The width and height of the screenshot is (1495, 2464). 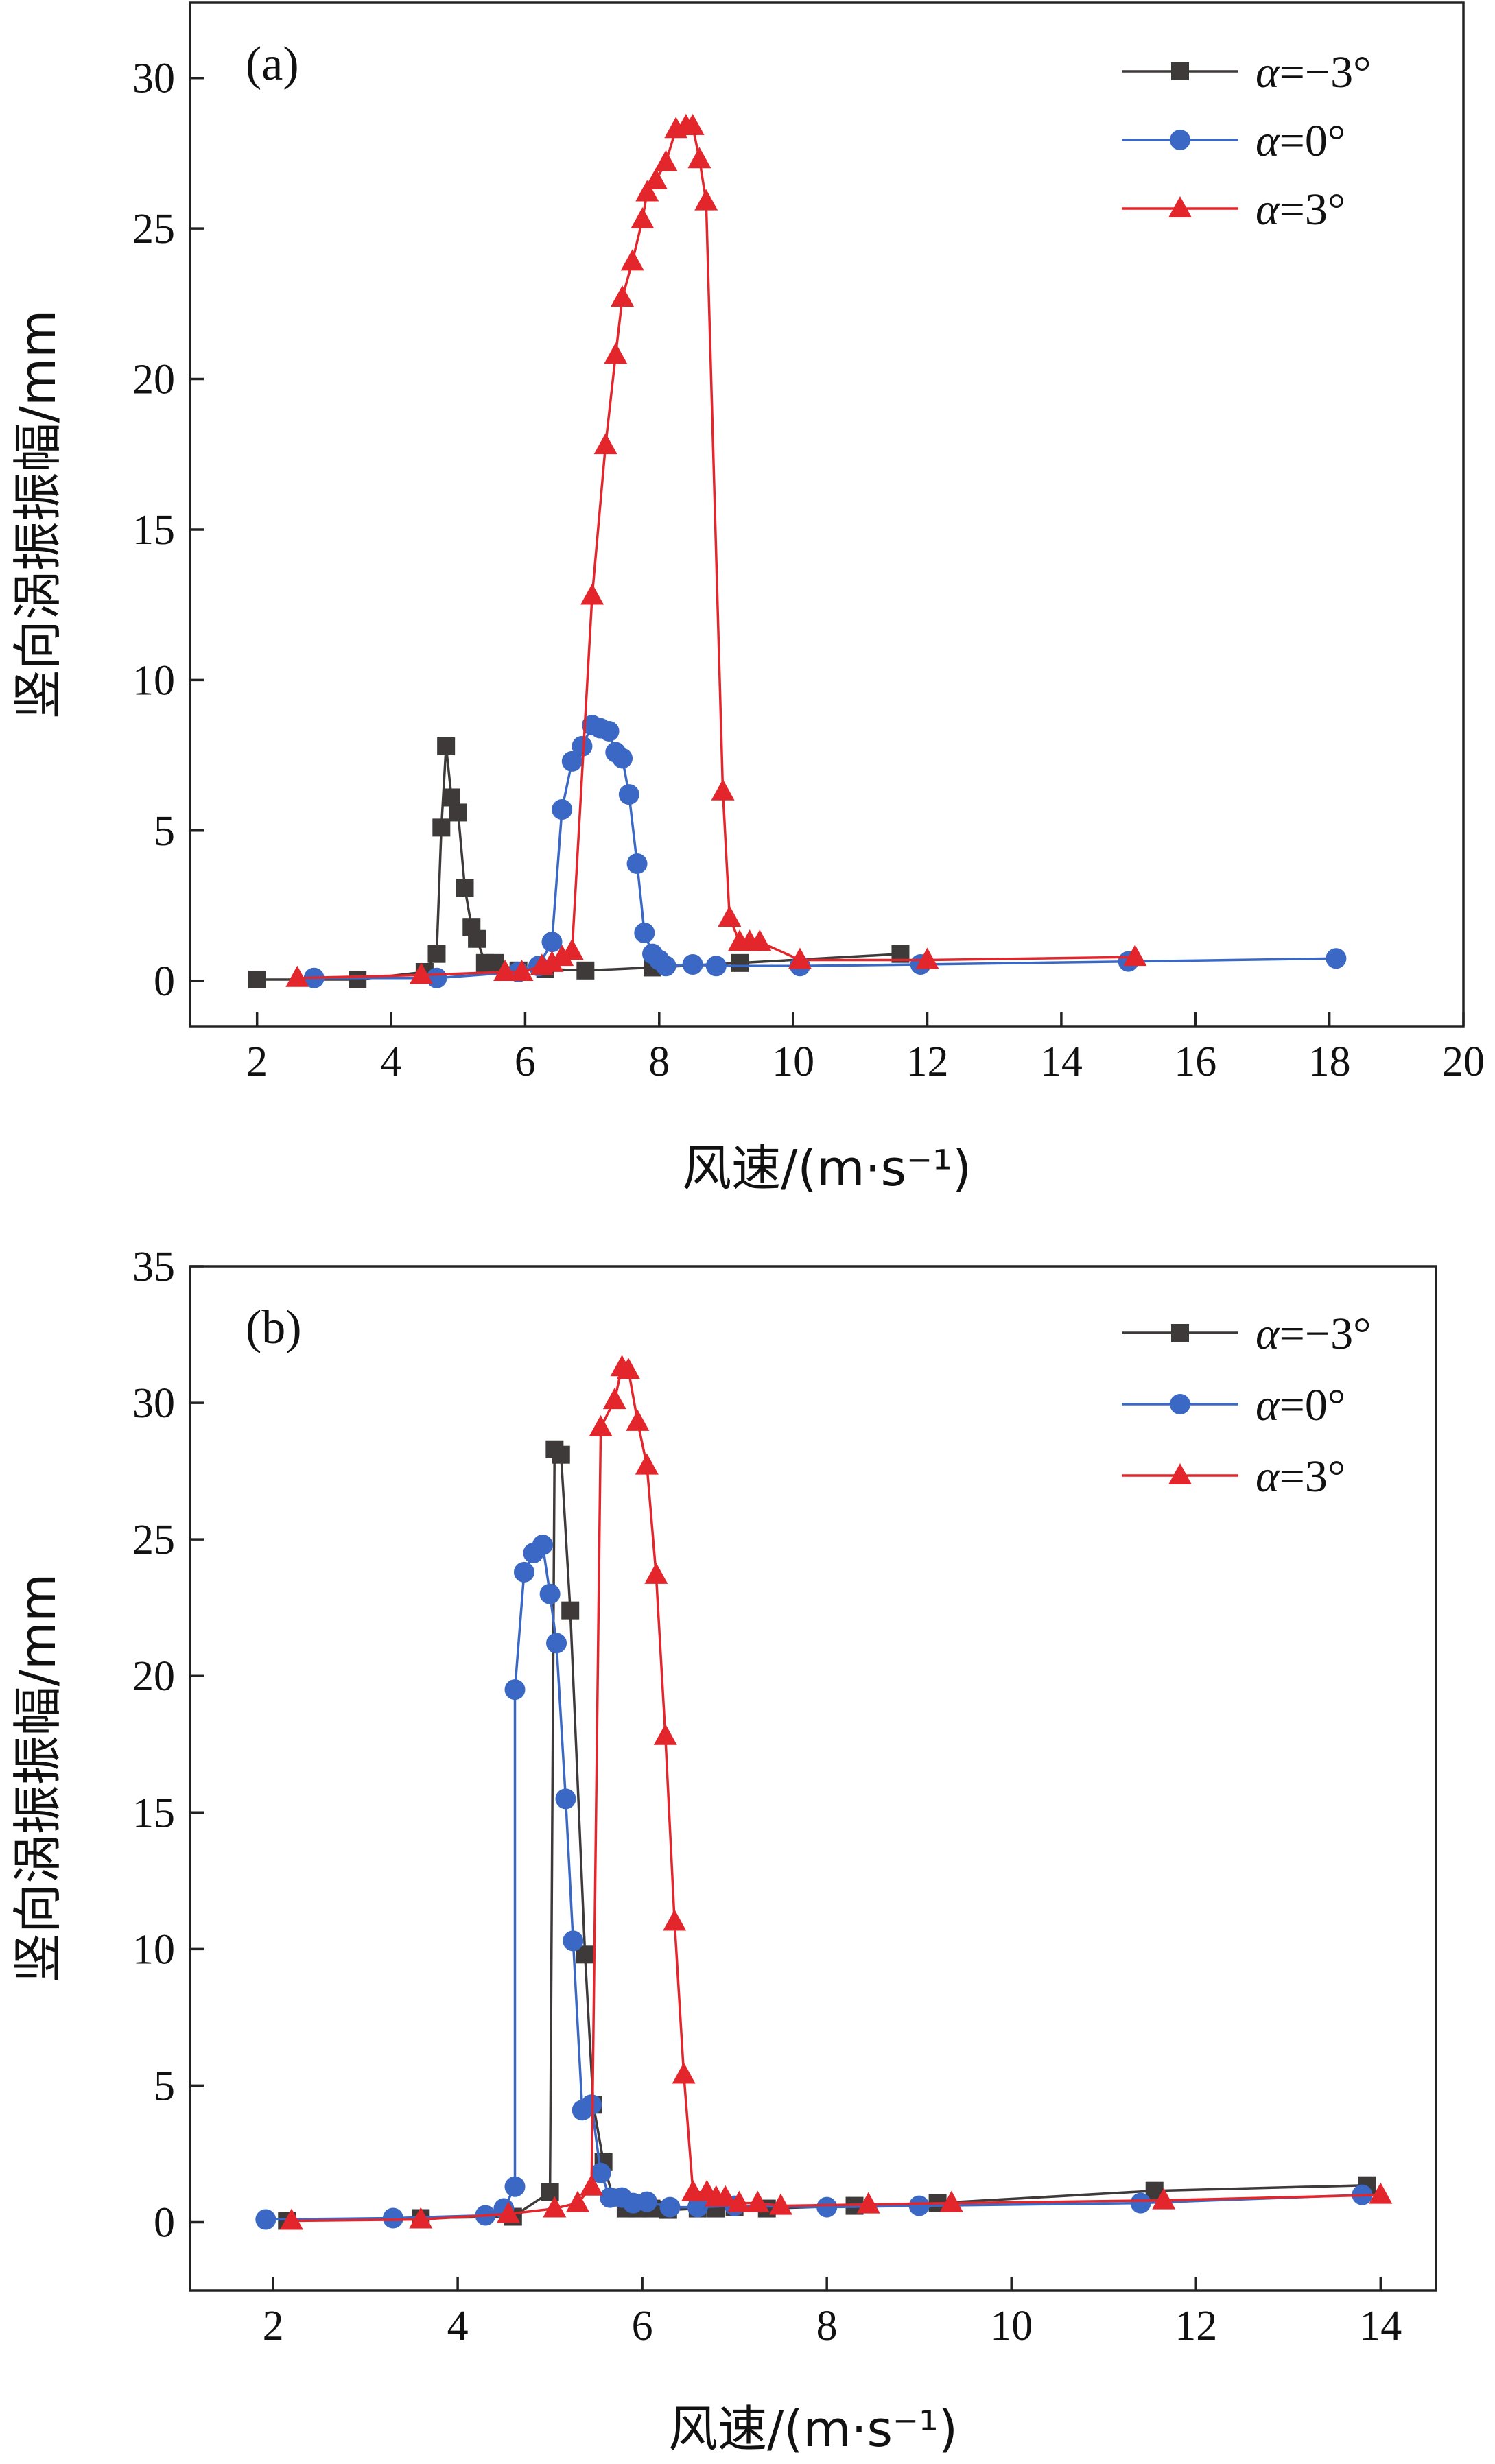 What do you see at coordinates (1247, 72) in the screenshot?
I see `legend-item-square-a: α=−3°` at bounding box center [1247, 72].